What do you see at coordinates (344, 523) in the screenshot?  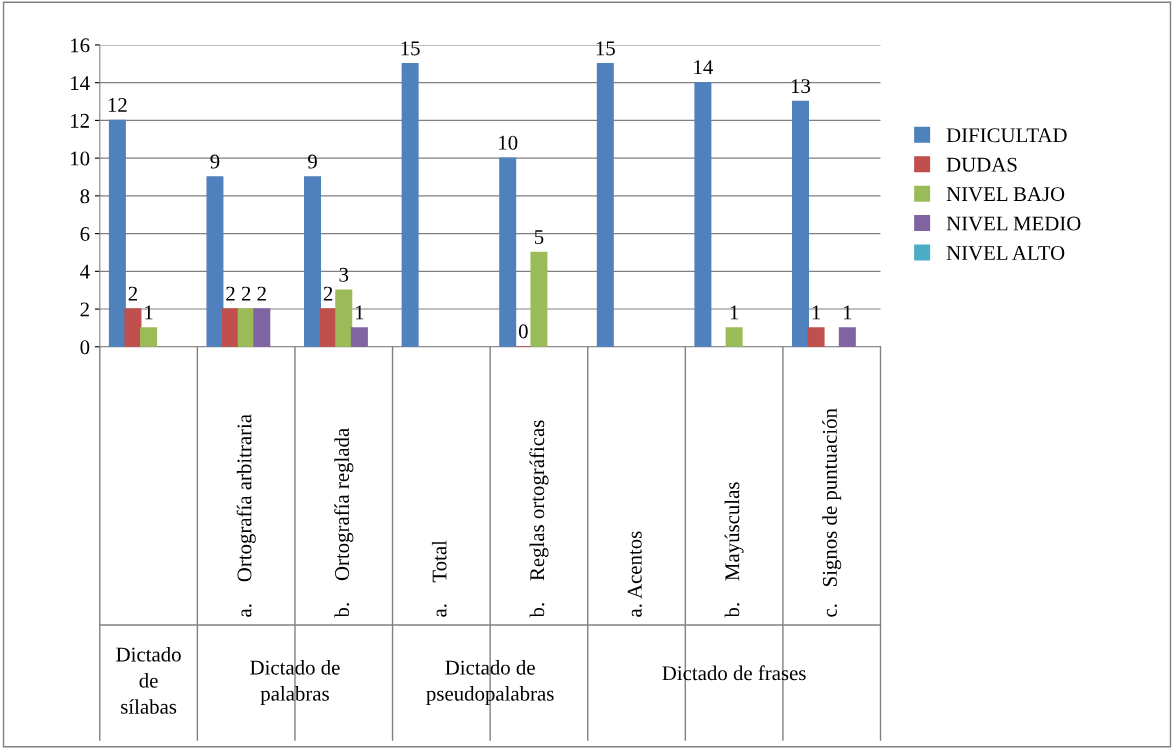 I see `x-tick-label: b. Ortografía reglada` at bounding box center [344, 523].